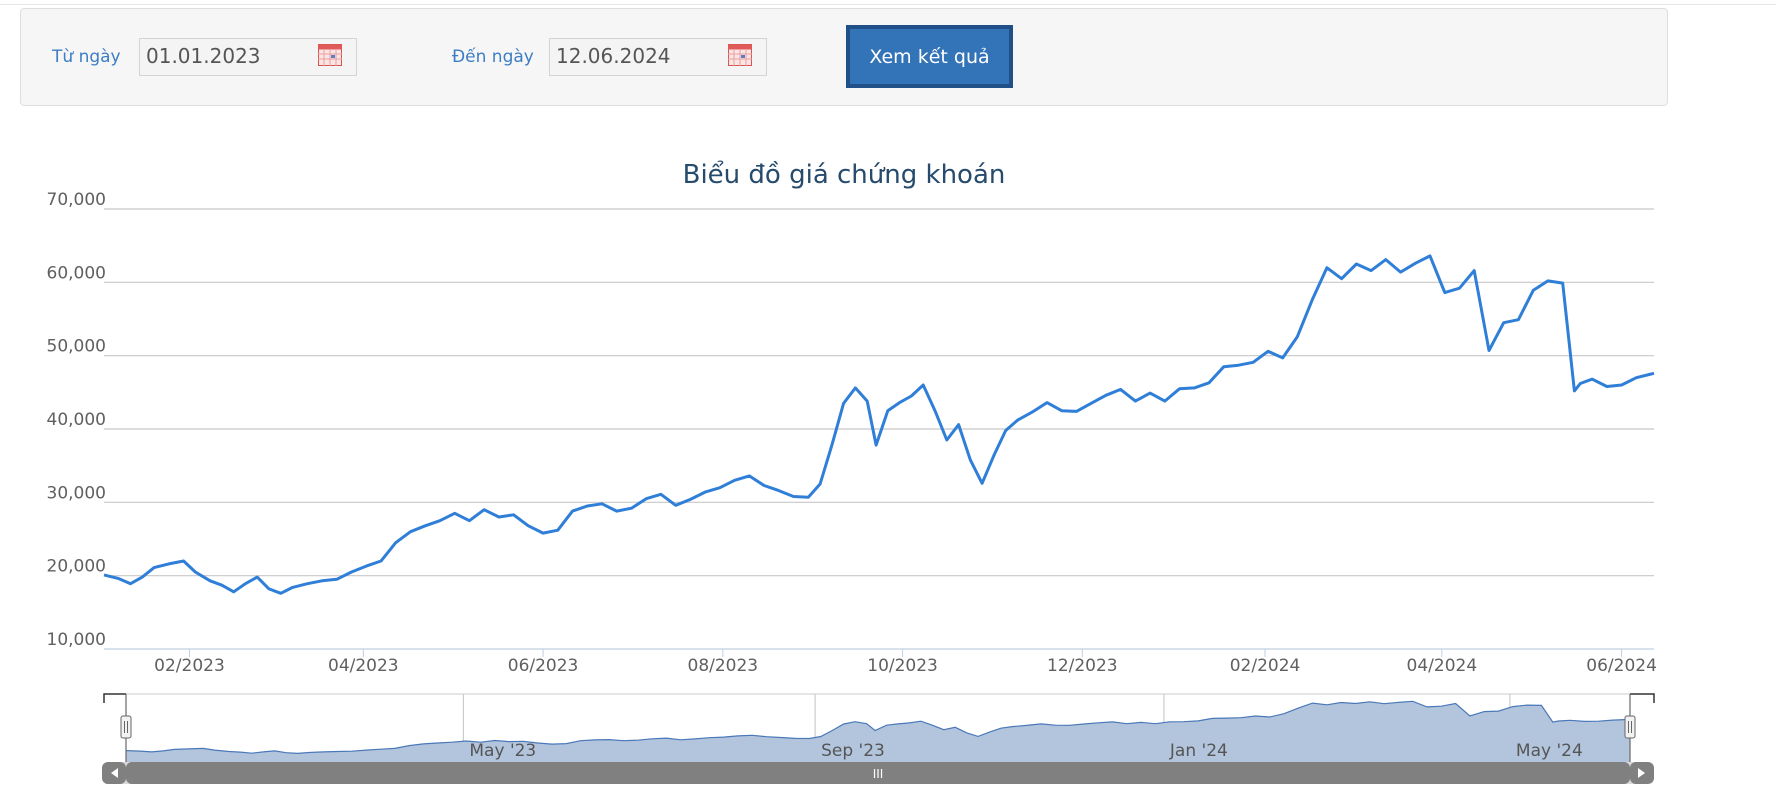 The image size is (1776, 805). Describe the element at coordinates (76, 640) in the screenshot. I see `y-tick-label: 10,000` at that location.